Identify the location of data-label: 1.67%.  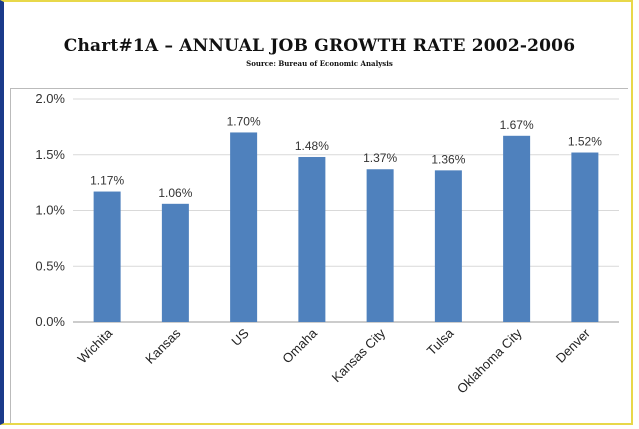
(517, 125).